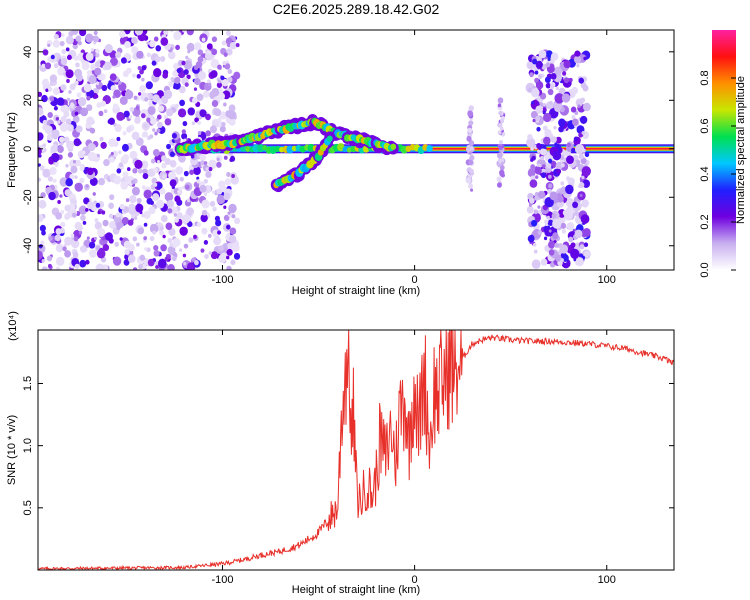 The height and width of the screenshot is (600, 750). Describe the element at coordinates (222, 580) in the screenshot. I see `x-tick-label: -100` at that location.